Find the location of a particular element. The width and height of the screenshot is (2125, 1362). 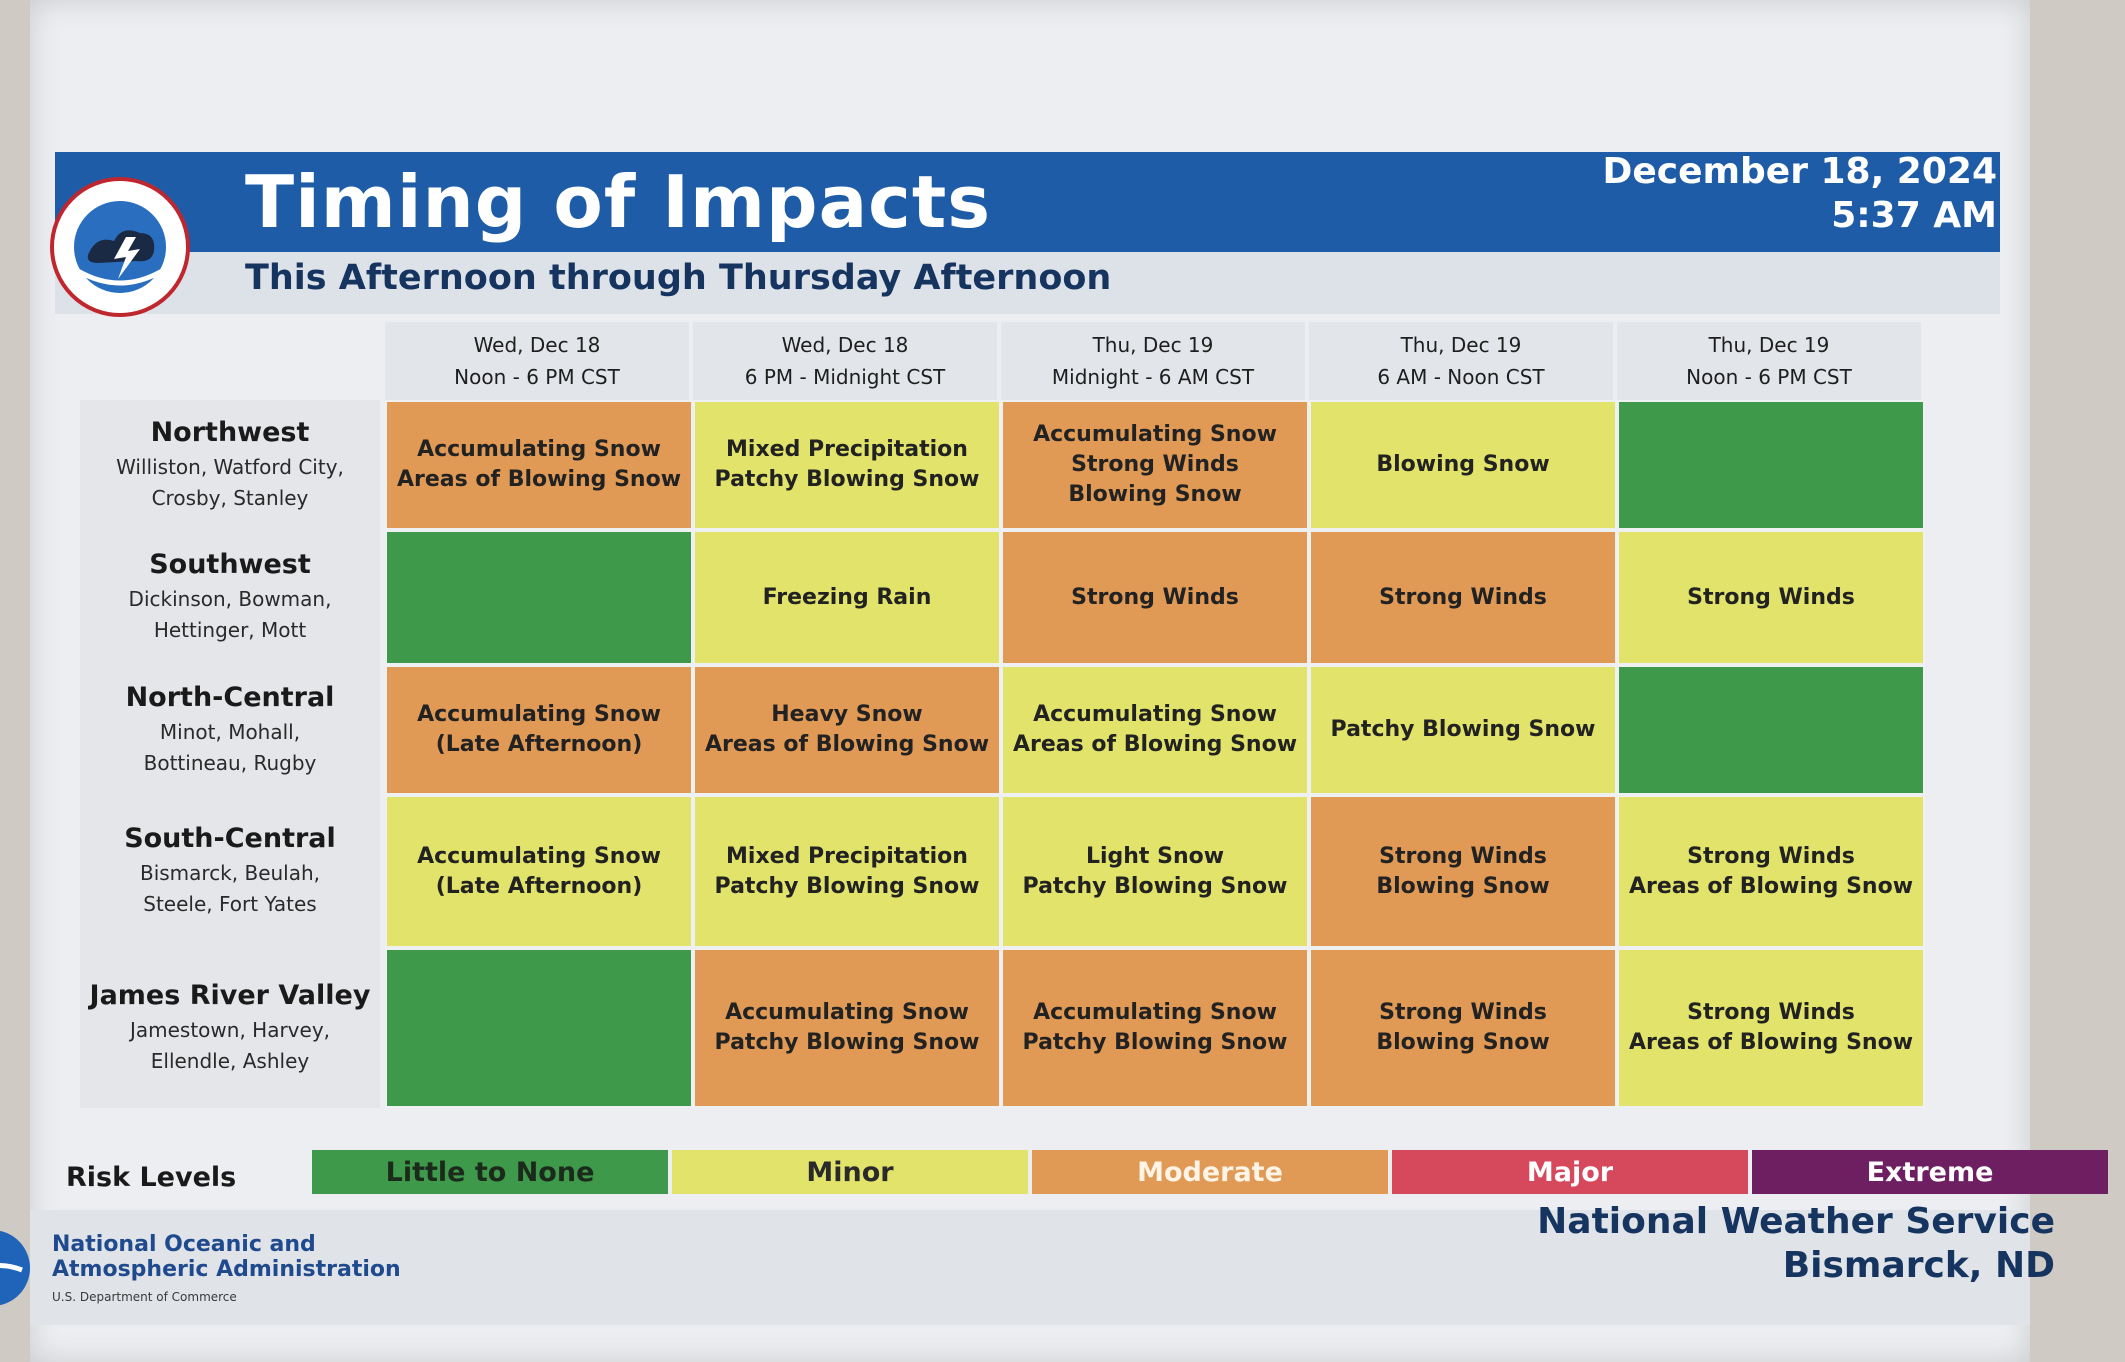

impact-cell: Patchy Blowing Snow is located at coordinates (1463, 730).